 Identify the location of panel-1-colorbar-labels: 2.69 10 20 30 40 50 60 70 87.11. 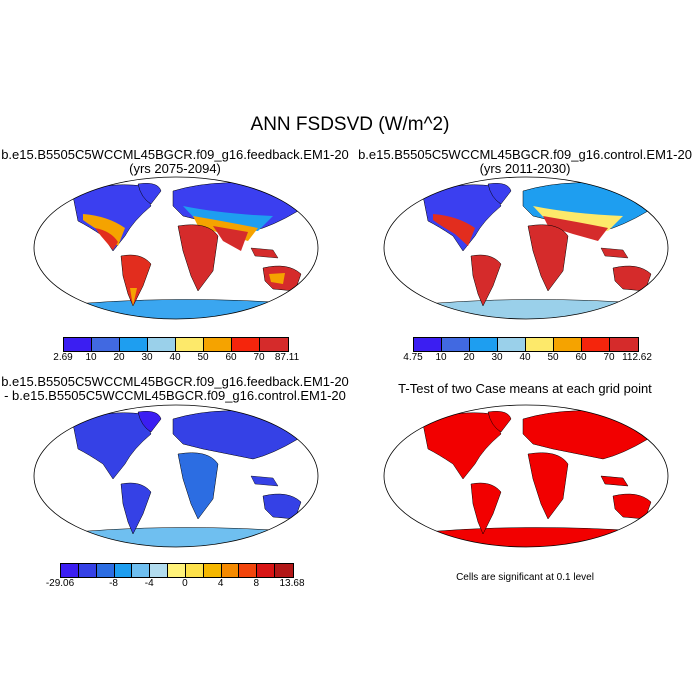
(176, 358).